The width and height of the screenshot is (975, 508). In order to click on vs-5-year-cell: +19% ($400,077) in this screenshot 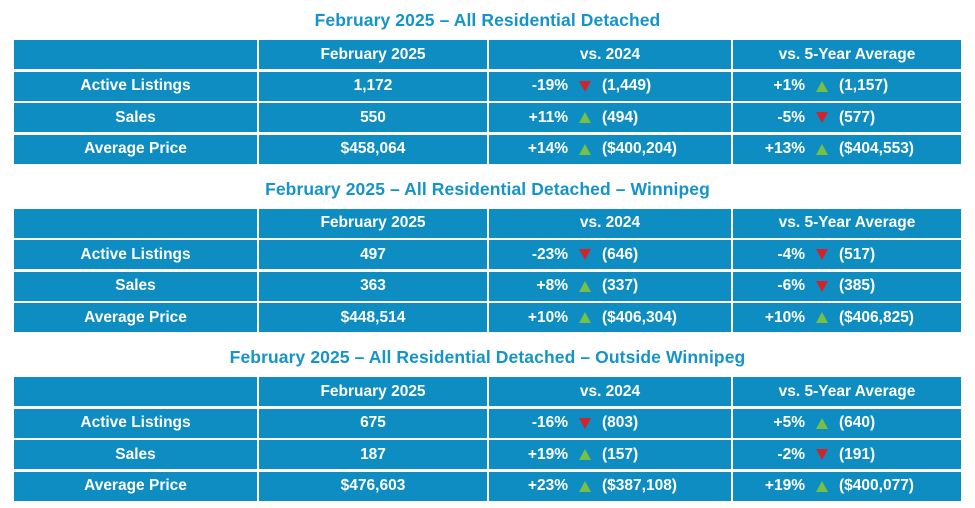, I will do `click(847, 486)`.